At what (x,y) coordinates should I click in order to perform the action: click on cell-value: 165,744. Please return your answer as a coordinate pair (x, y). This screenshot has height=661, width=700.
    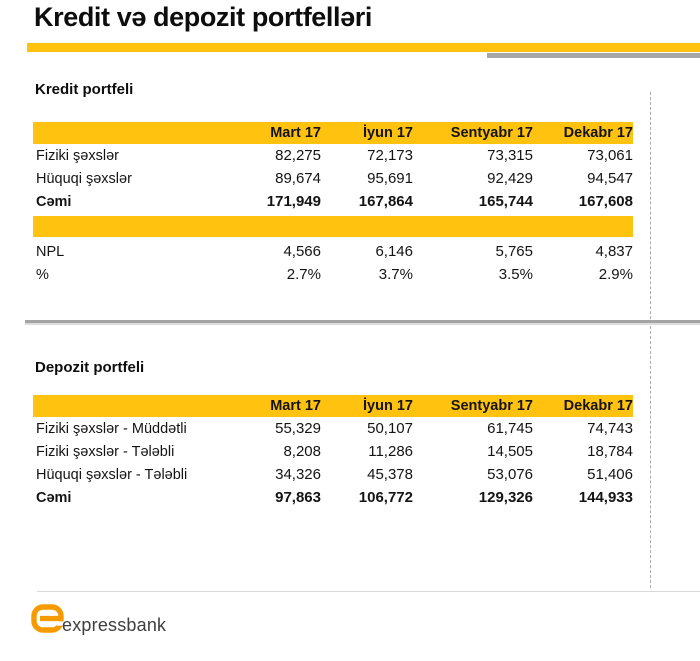
    Looking at the image, I should click on (505, 201).